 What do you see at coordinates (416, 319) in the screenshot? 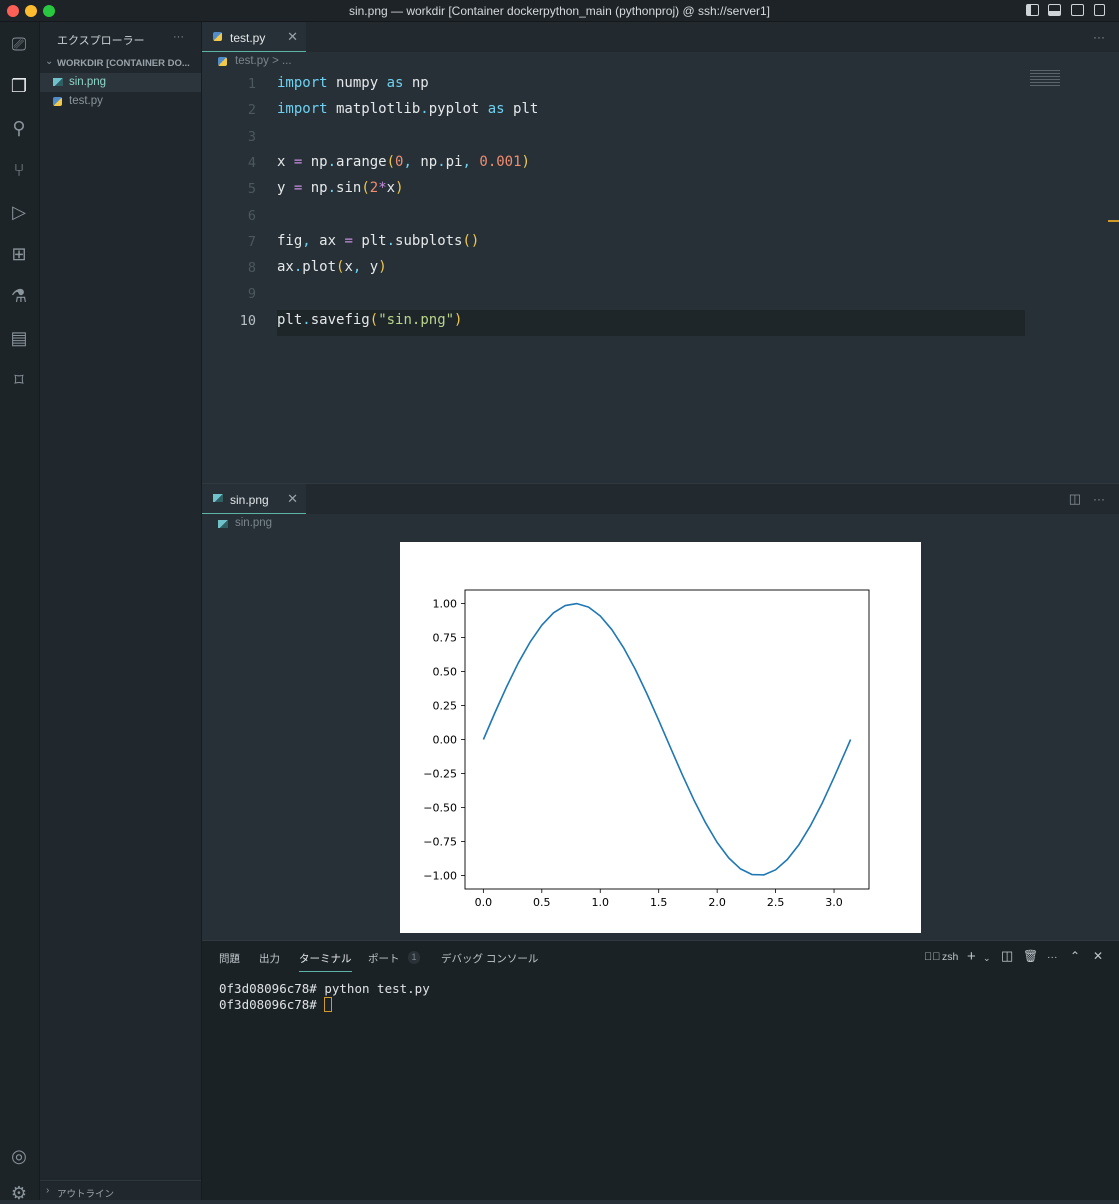
I see `code-token: "sin.png"` at bounding box center [416, 319].